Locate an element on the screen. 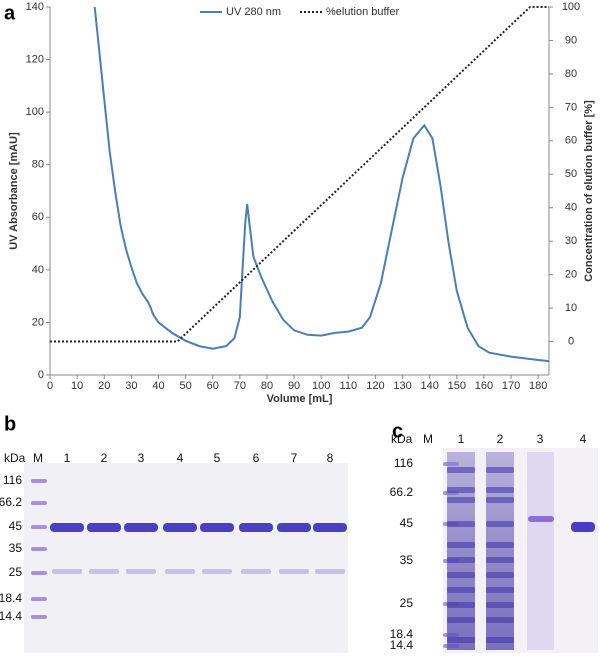  y-tick-label: 100 is located at coordinates (35, 112).